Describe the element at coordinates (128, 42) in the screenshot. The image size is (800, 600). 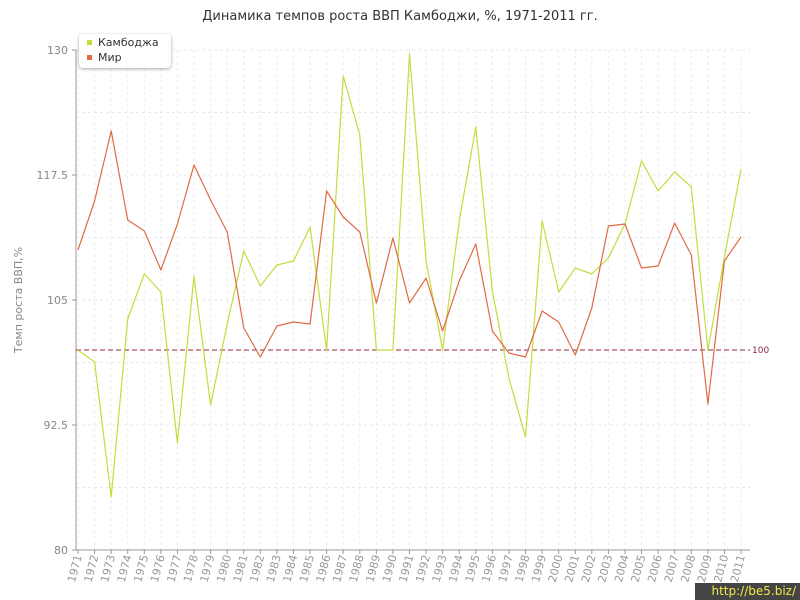
I see `legend-label-kambodzha: Камбоджа` at that location.